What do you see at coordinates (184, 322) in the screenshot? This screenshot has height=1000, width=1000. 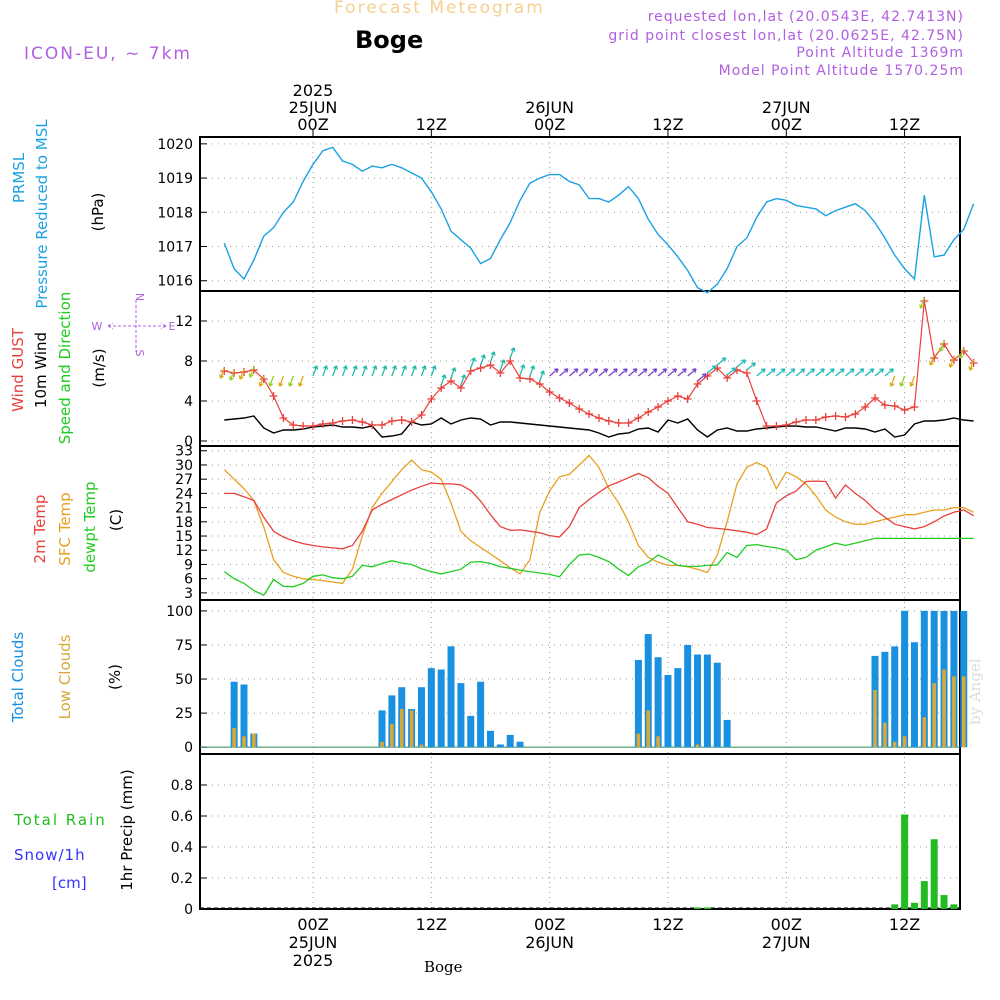 I see `y-tick-label: 12` at bounding box center [184, 322].